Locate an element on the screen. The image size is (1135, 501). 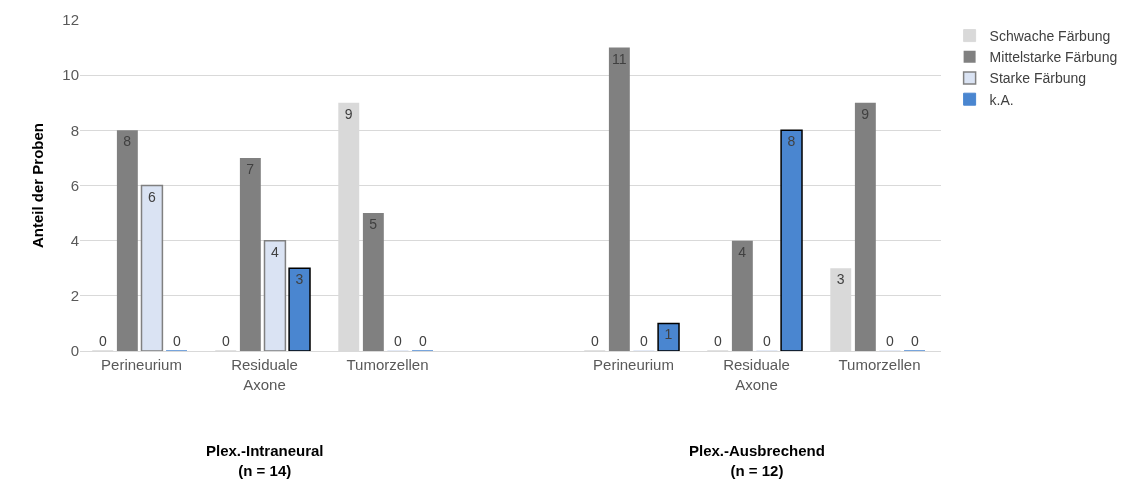
y-tick-label: 8 is located at coordinates (74, 130).